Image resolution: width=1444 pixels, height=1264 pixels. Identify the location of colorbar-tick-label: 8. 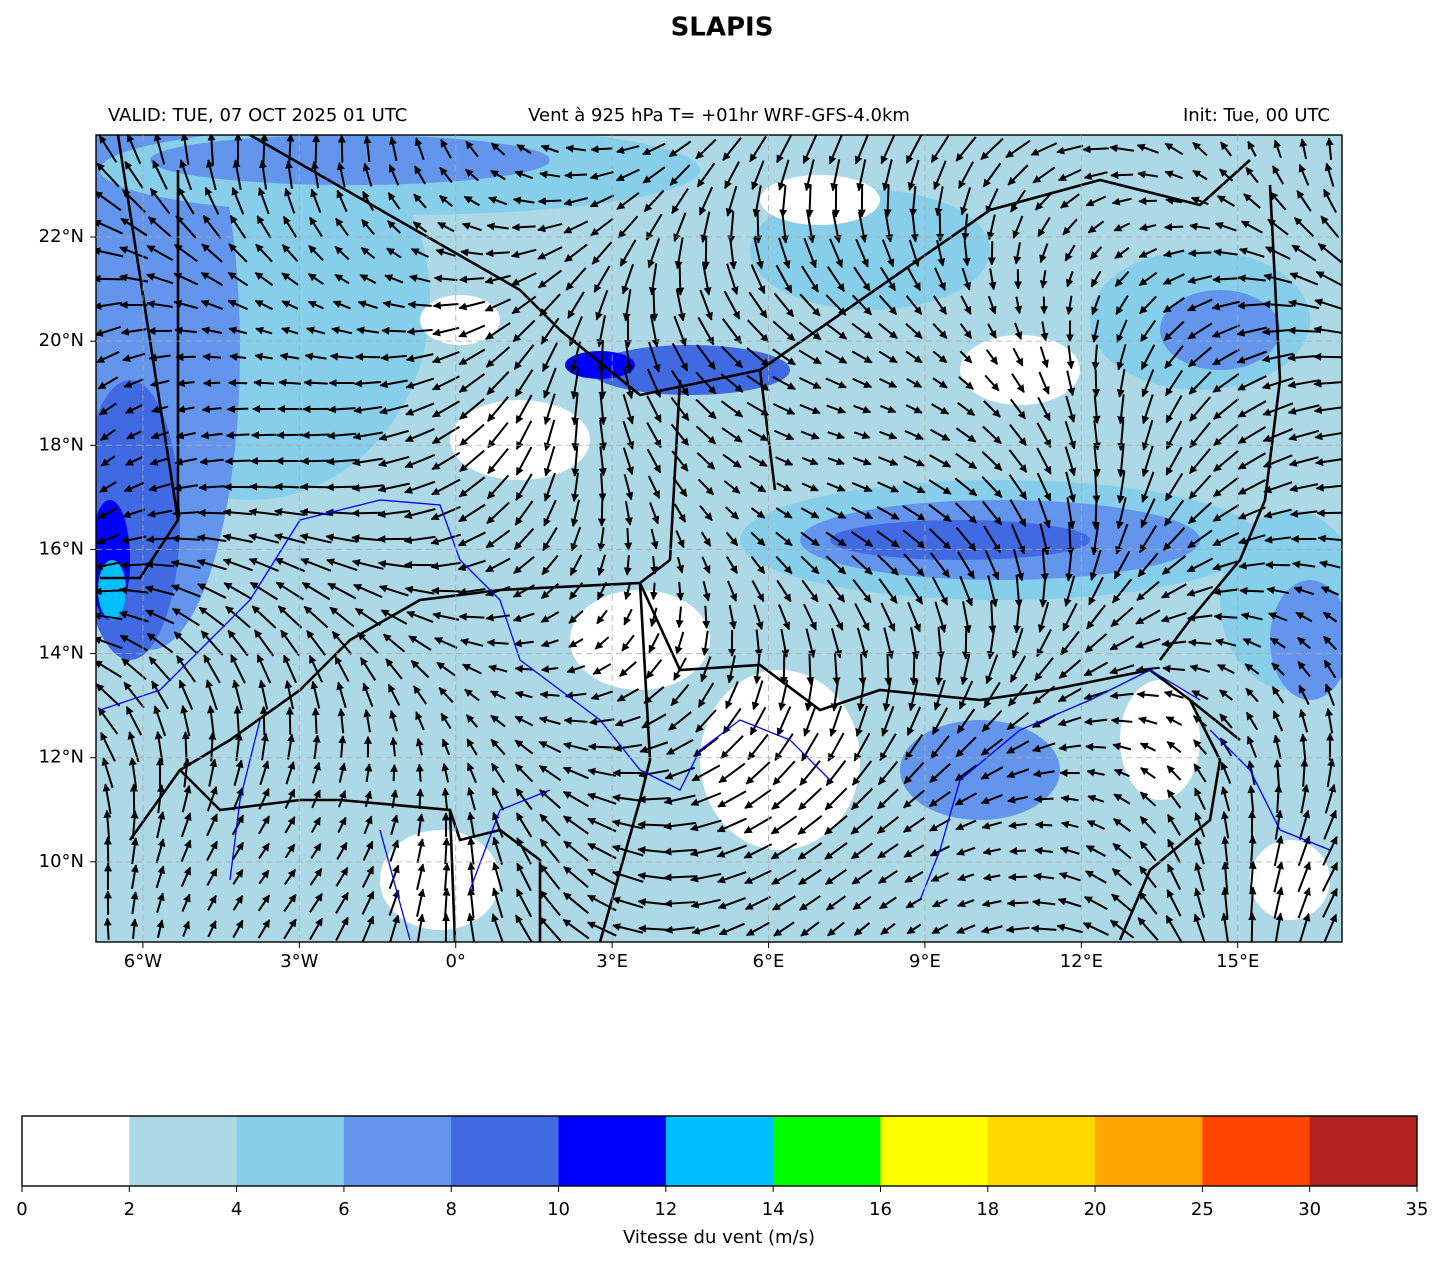
(451, 1209).